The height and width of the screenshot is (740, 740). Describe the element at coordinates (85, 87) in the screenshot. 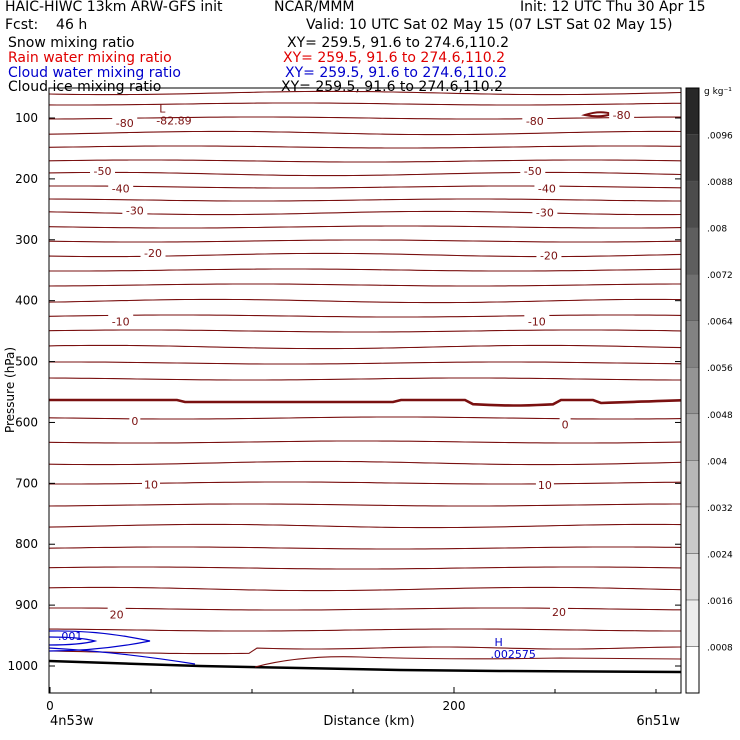

I see `field-label-cloud-ice: Cloud ice mixing ratio` at that location.